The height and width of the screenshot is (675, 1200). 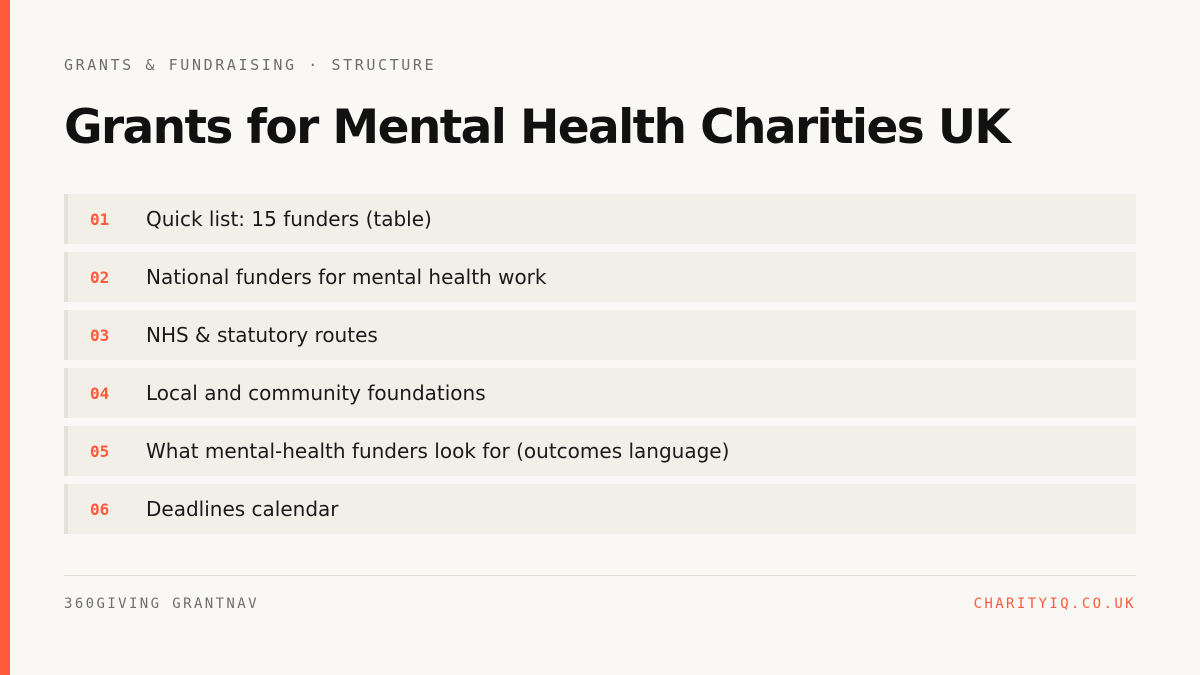 I want to click on toc-item-label: Deadlines calendar, so click(x=242, y=509).